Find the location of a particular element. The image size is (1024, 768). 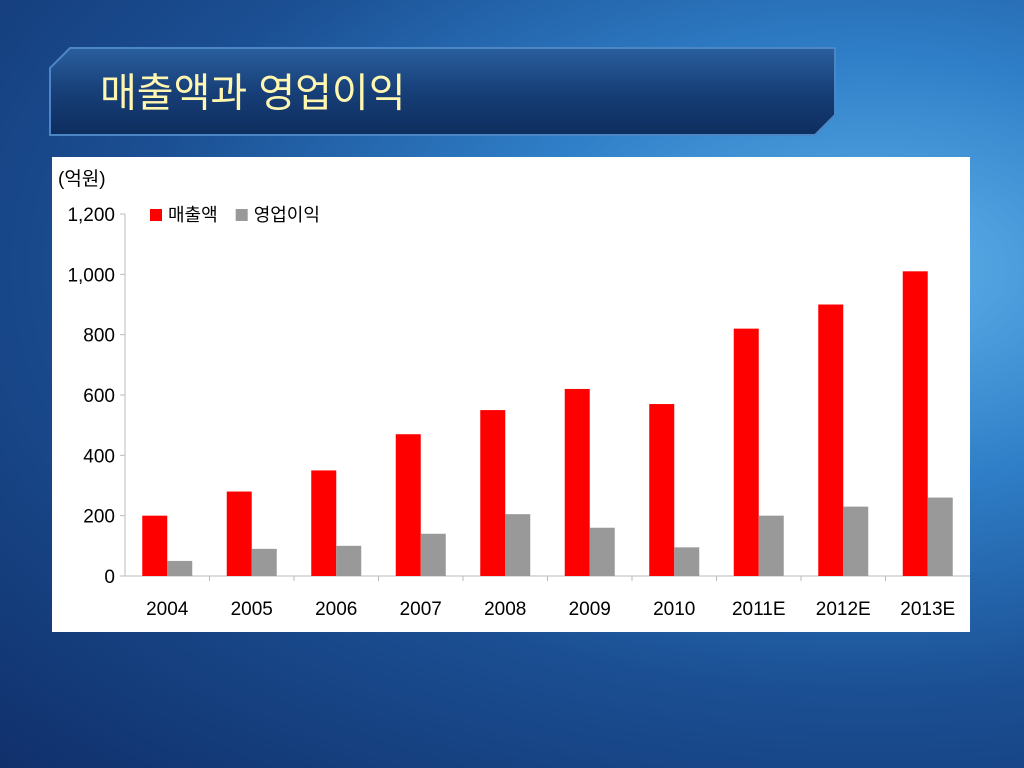

y-tick-label: 600 is located at coordinates (99, 396).